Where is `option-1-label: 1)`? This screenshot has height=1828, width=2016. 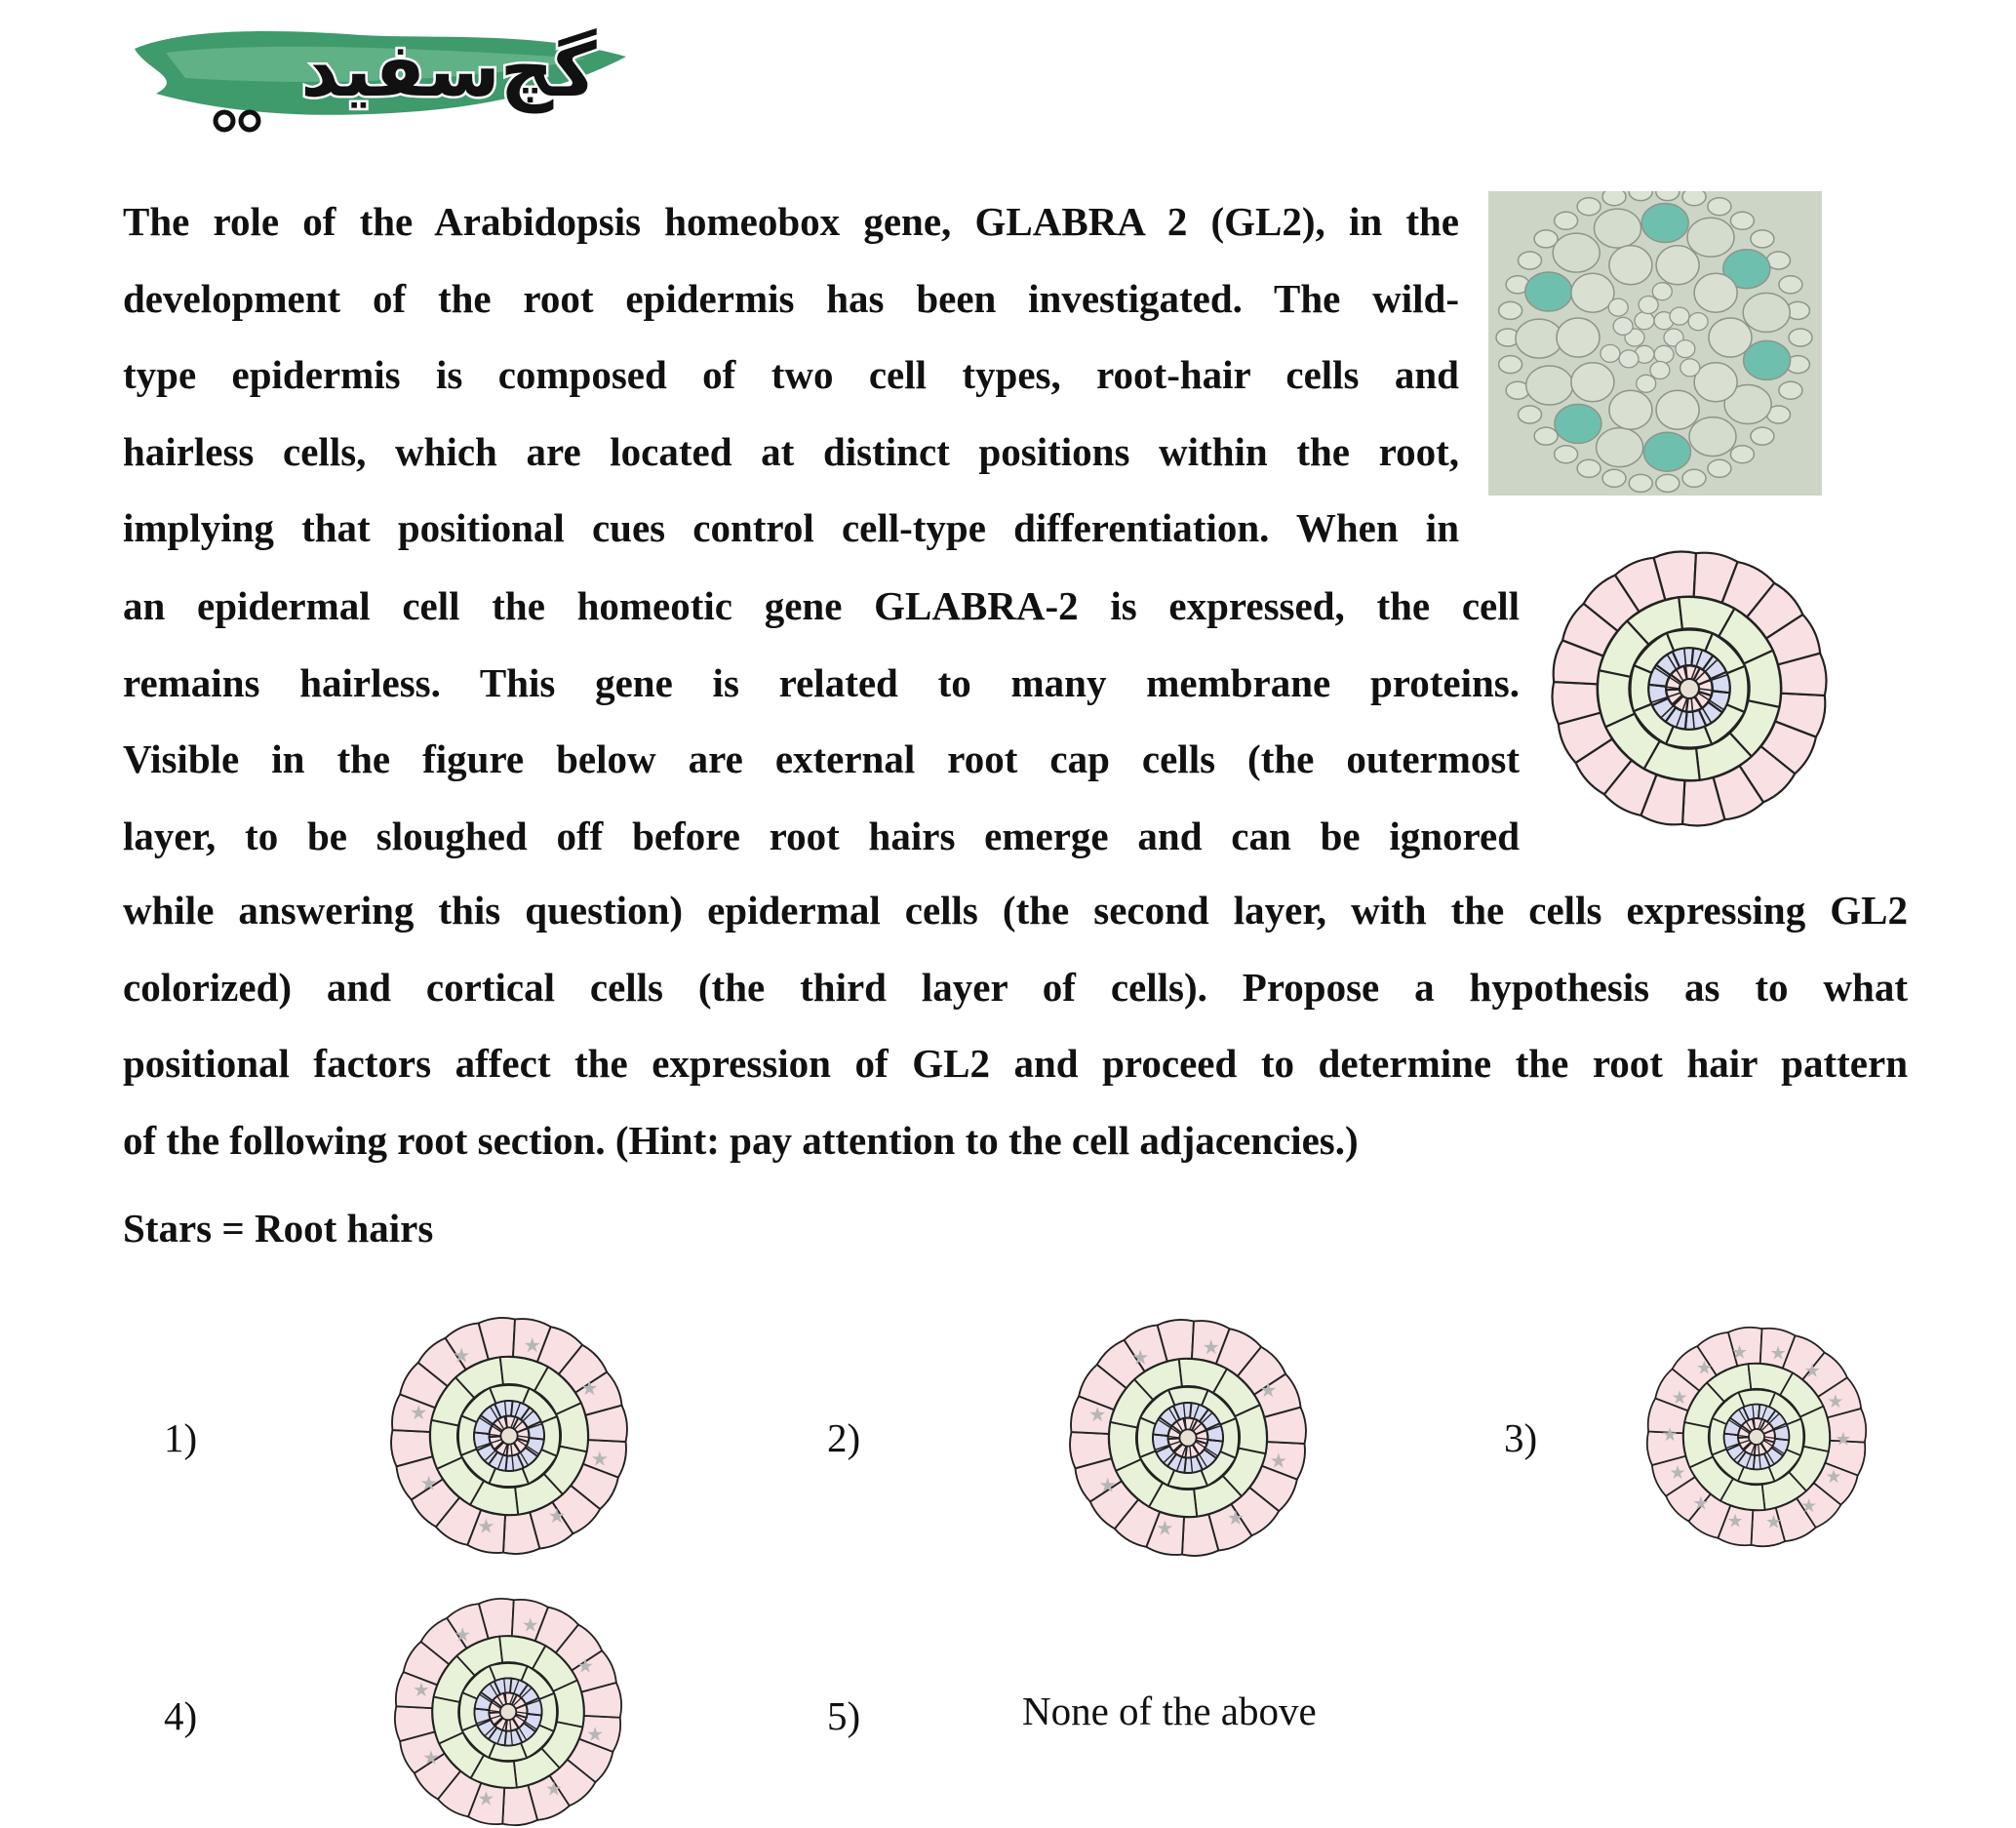
option-1-label: 1) is located at coordinates (181, 1438).